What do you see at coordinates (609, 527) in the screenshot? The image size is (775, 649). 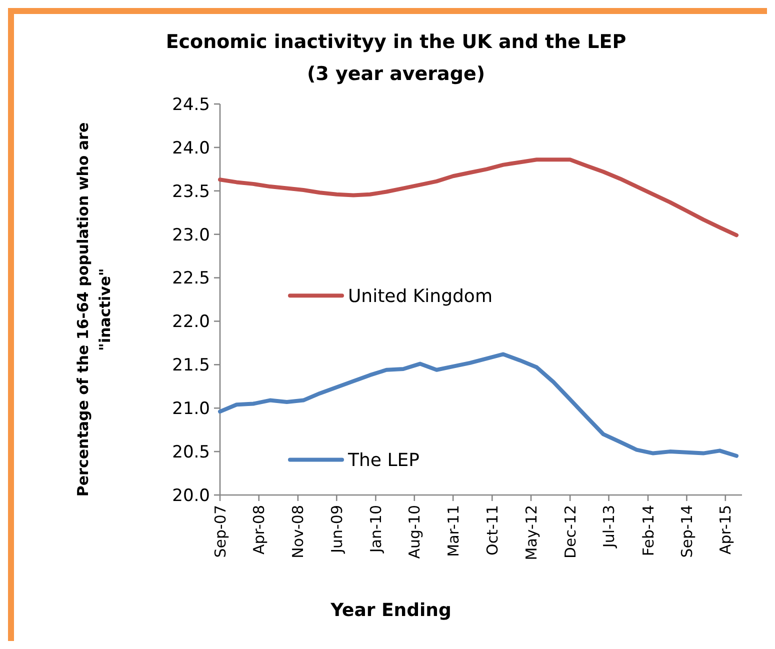 I see `x-tick-label: Jul-13` at bounding box center [609, 527].